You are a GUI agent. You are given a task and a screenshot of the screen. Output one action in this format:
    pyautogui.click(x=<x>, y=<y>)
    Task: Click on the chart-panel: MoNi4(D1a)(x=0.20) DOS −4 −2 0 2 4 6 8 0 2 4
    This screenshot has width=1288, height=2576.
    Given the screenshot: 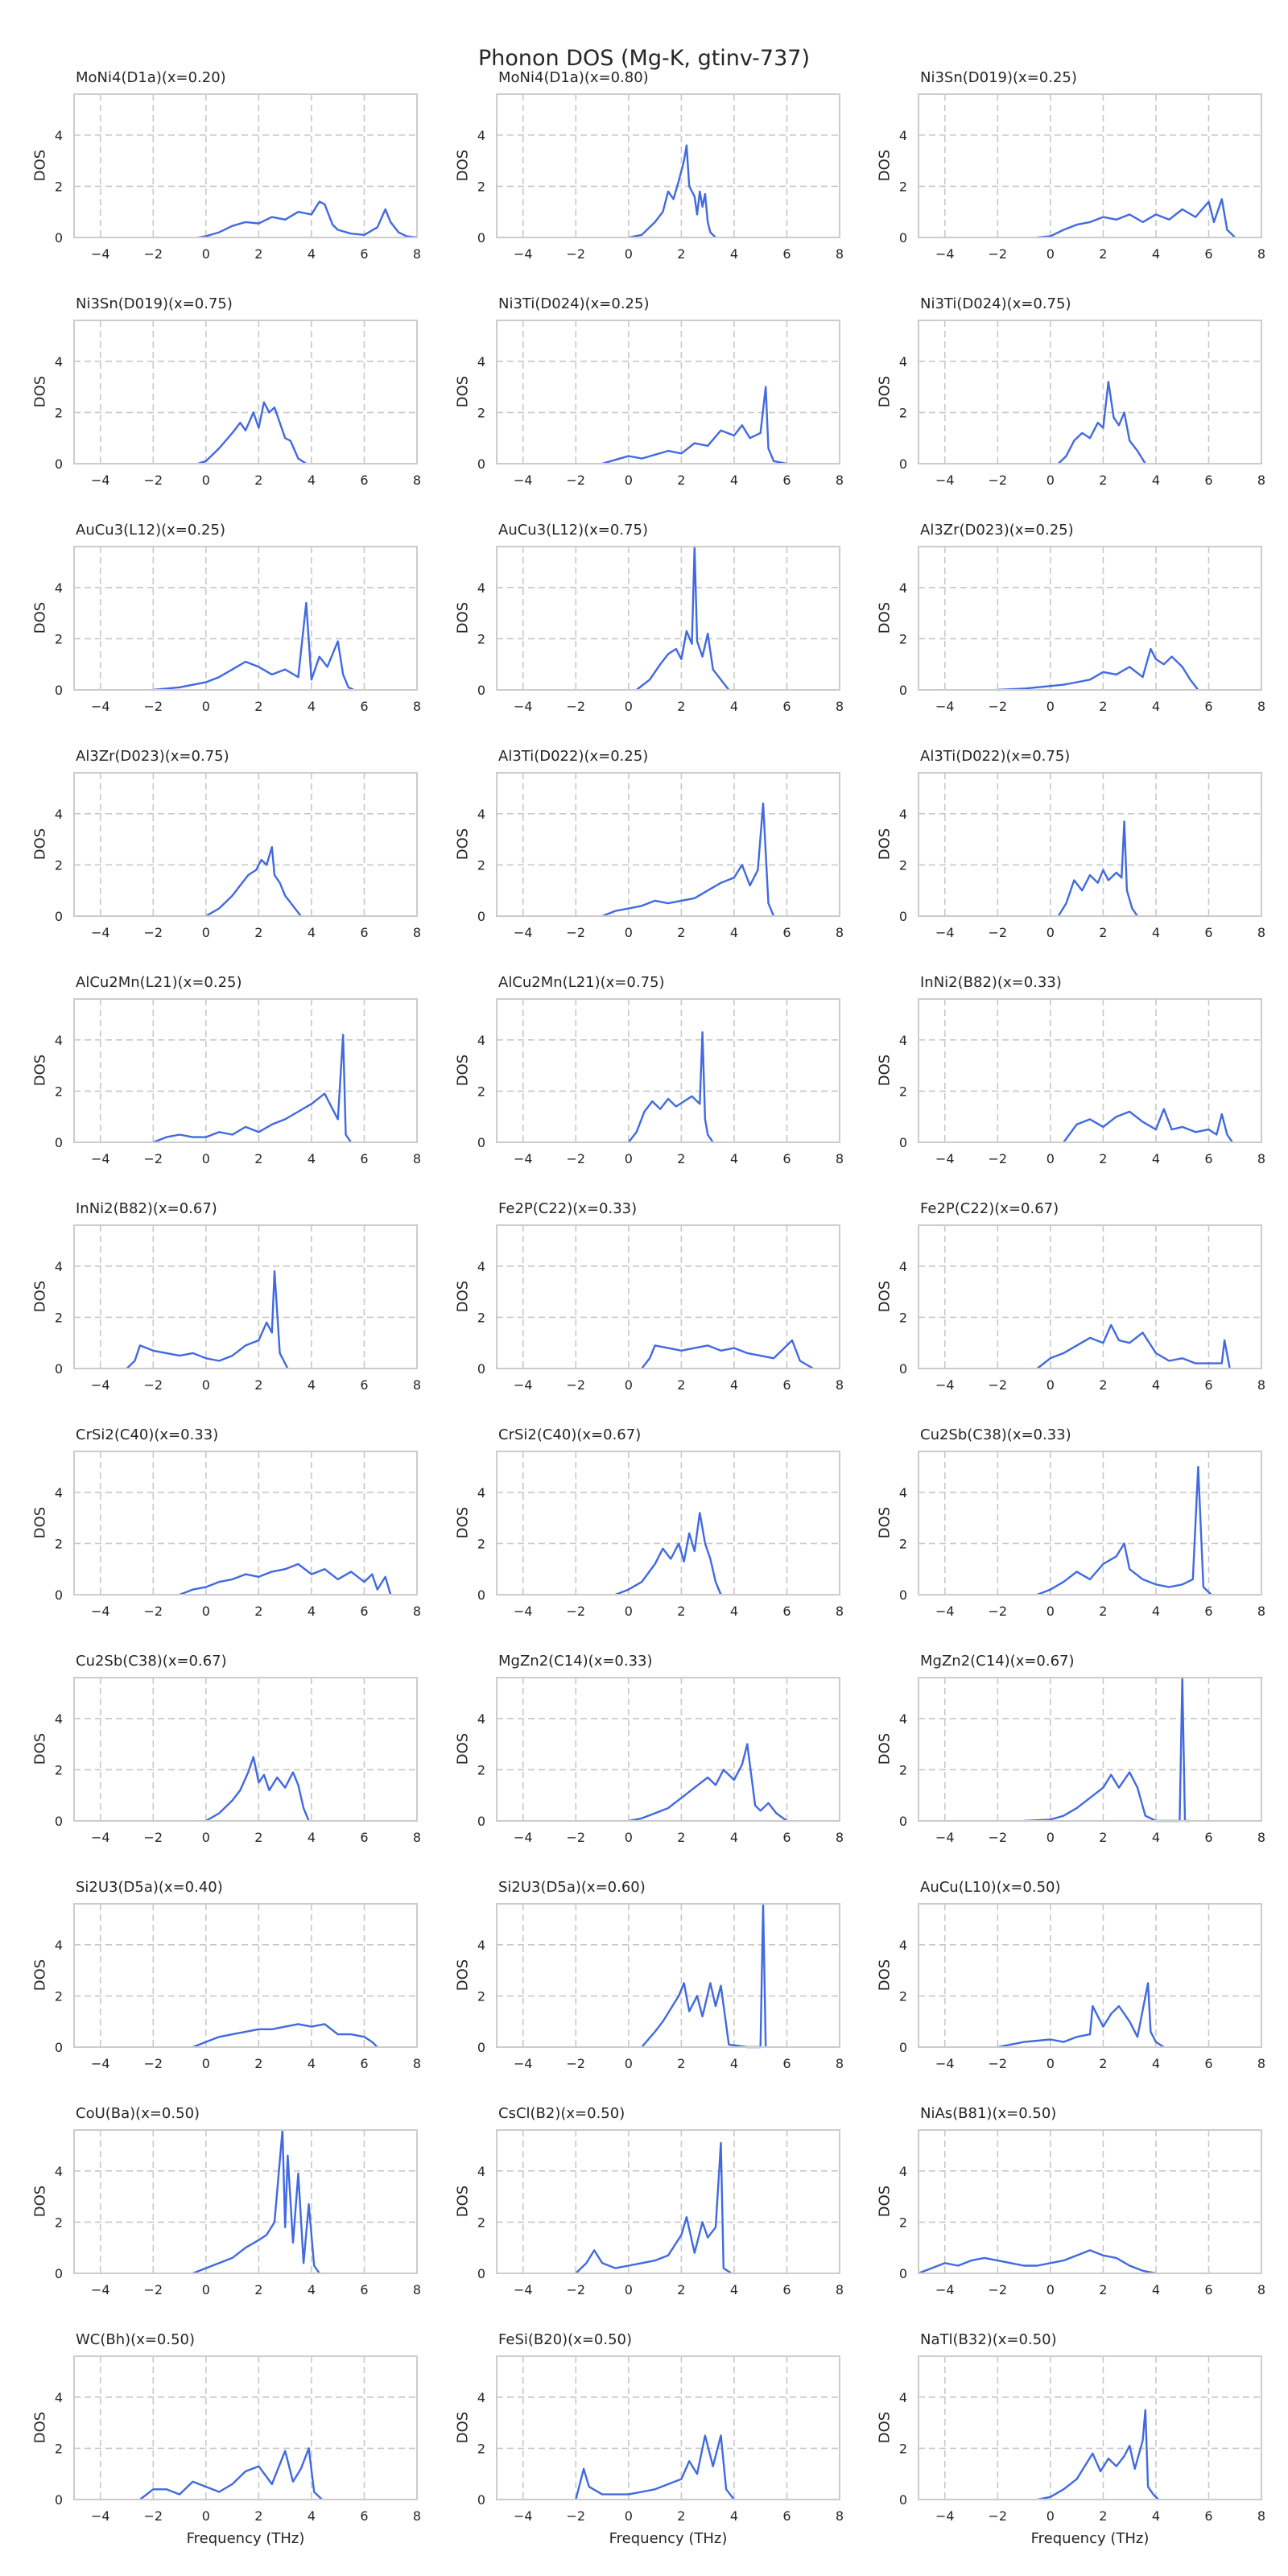 What is the action you would take?
    pyautogui.click(x=227, y=165)
    